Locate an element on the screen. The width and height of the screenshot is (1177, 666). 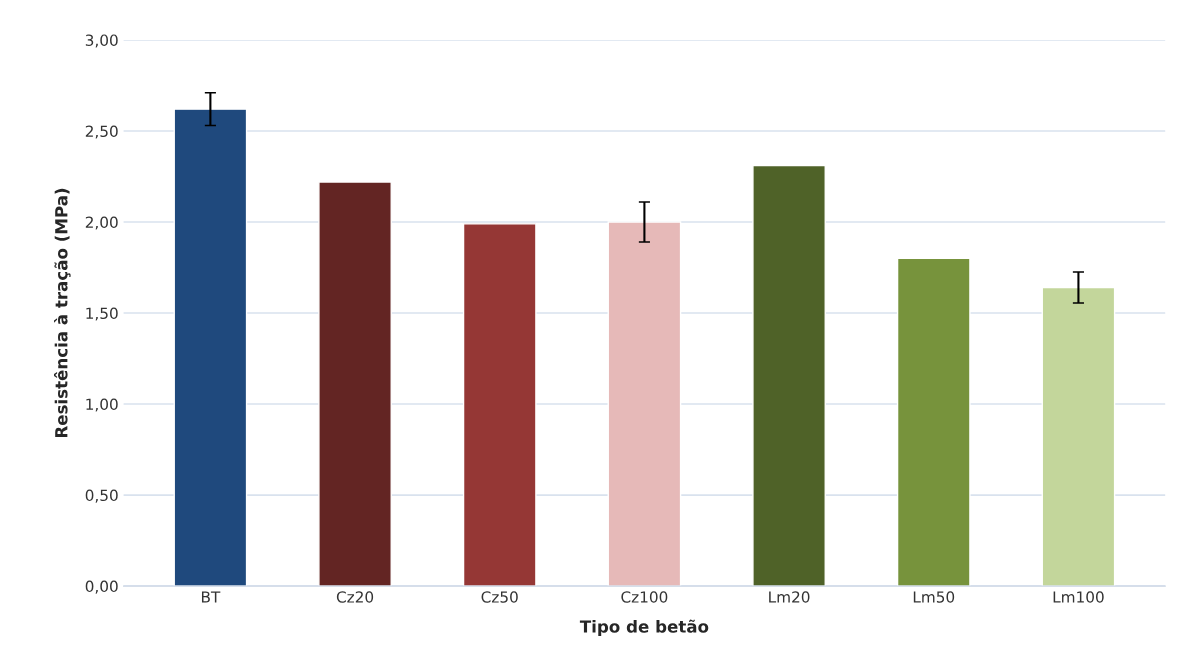
y-axis-title: Resistência à tração (MPa) is located at coordinates (62, 313).